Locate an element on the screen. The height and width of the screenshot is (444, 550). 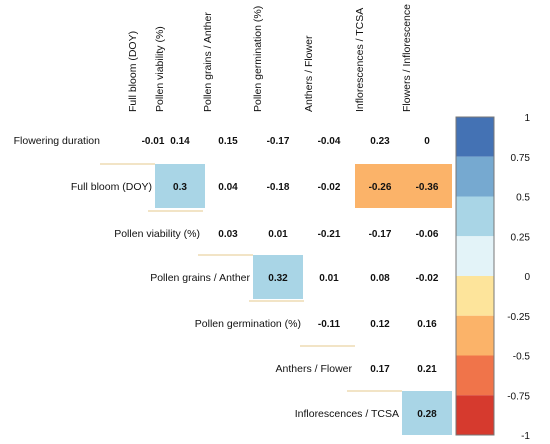
cell-value-label: -0.06 is located at coordinates (427, 234).